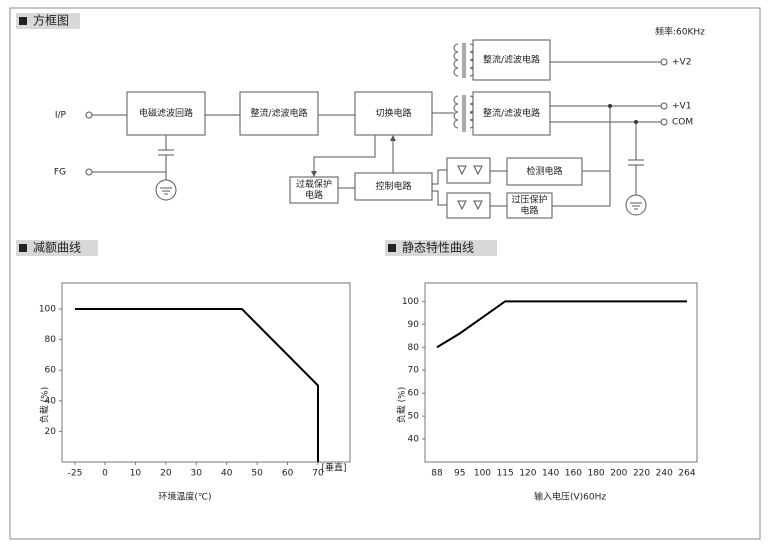 This screenshot has height=555, width=770. Describe the element at coordinates (664, 474) in the screenshot. I see `x-tick-label: 240` at that location.